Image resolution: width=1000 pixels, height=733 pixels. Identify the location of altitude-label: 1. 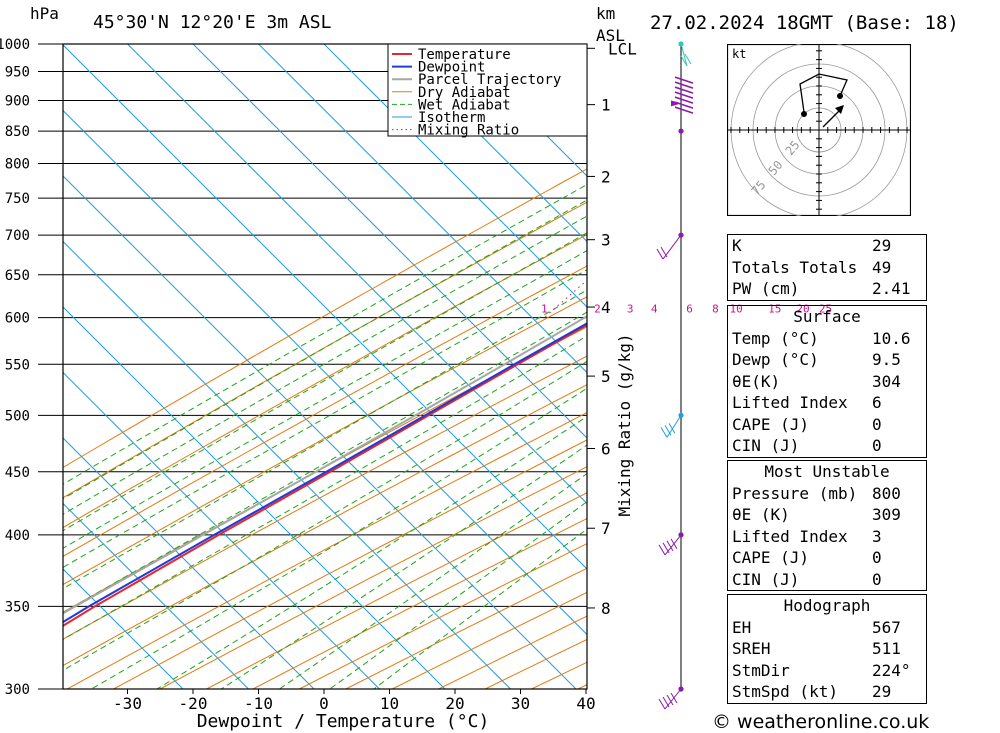
(606, 105).